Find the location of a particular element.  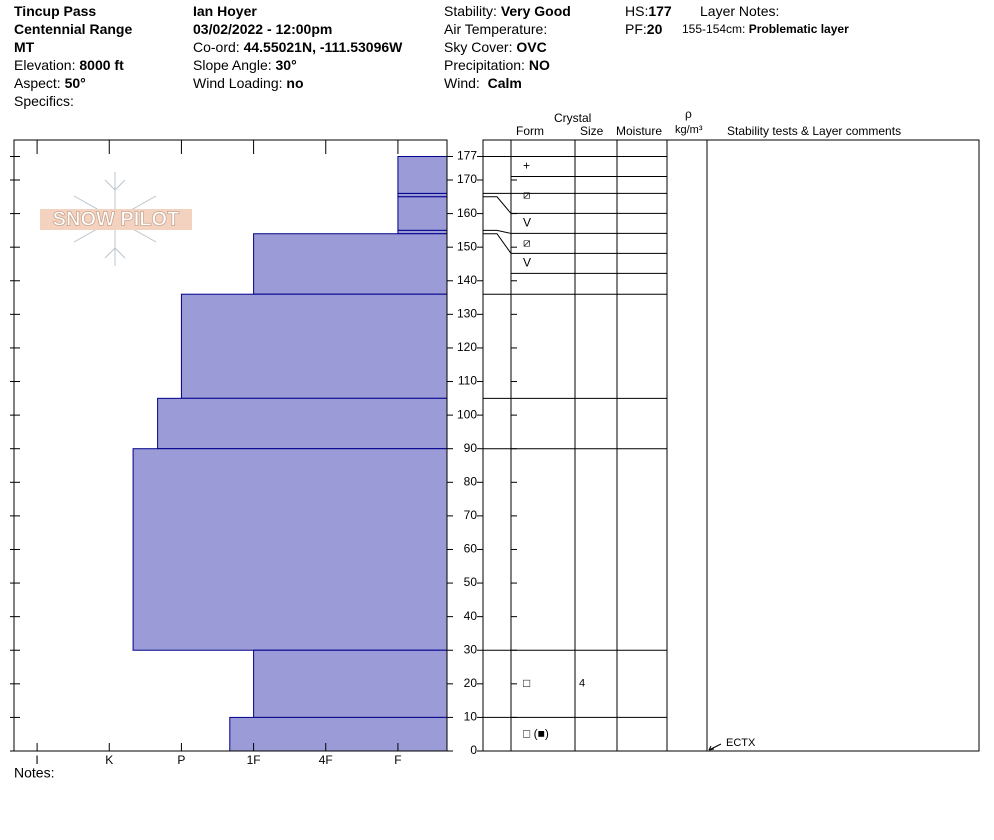

field-label: Layer Notes: is located at coordinates (739, 11).